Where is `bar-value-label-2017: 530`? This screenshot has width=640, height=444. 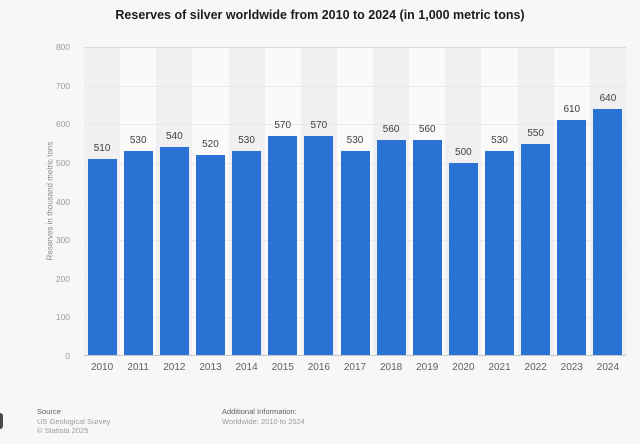
bar-value-label-2017: 530 is located at coordinates (355, 141).